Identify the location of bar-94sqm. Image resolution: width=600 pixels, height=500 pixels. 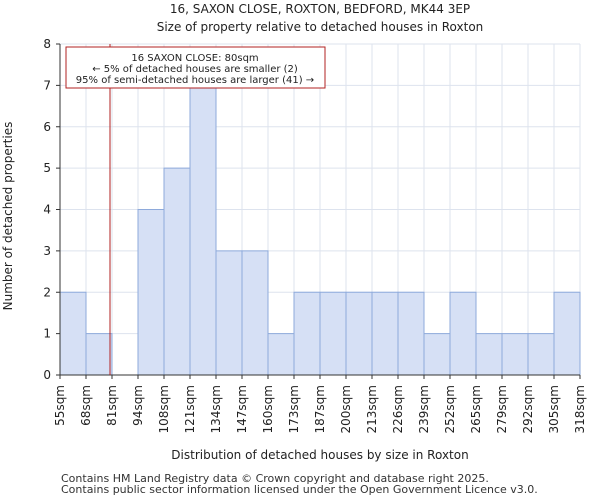
(151, 292).